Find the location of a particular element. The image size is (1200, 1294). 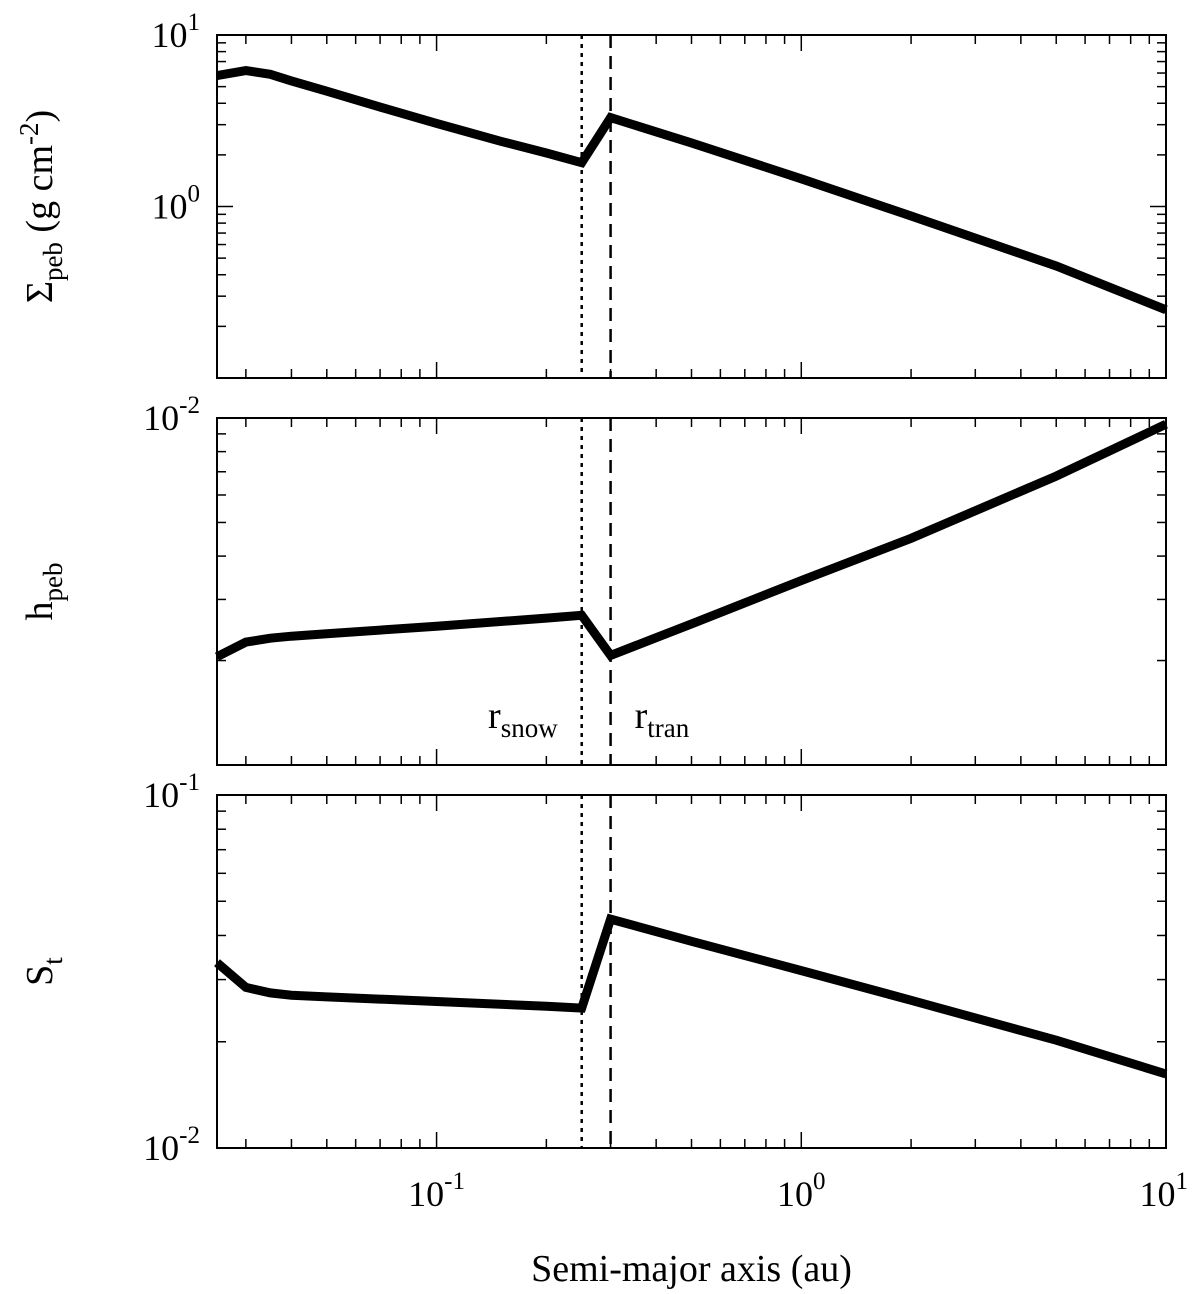

annotation-r-snow: rsnow is located at coordinates (523, 719).